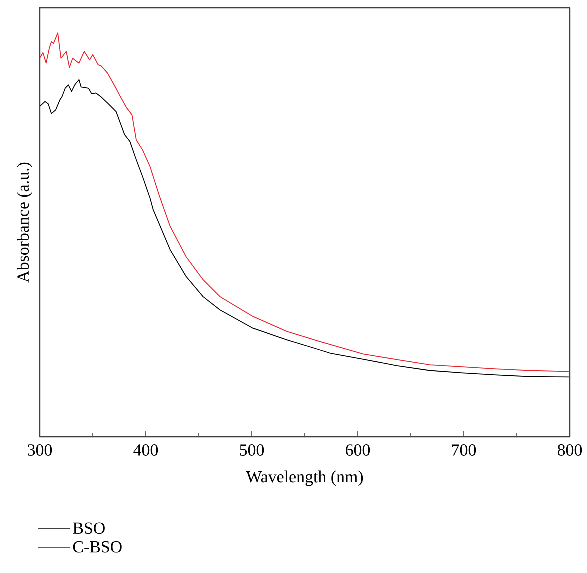 This screenshot has width=587, height=573. What do you see at coordinates (570, 450) in the screenshot?
I see `x-tick-label: 800` at bounding box center [570, 450].